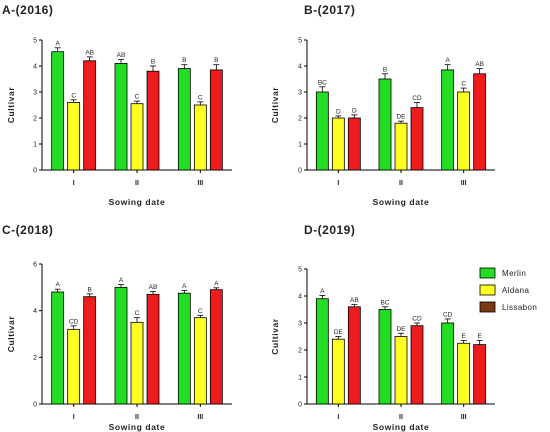 This screenshot has height=432, width=550. What do you see at coordinates (27, 230) in the screenshot?
I see `panel-title: C-(2018)` at bounding box center [27, 230].